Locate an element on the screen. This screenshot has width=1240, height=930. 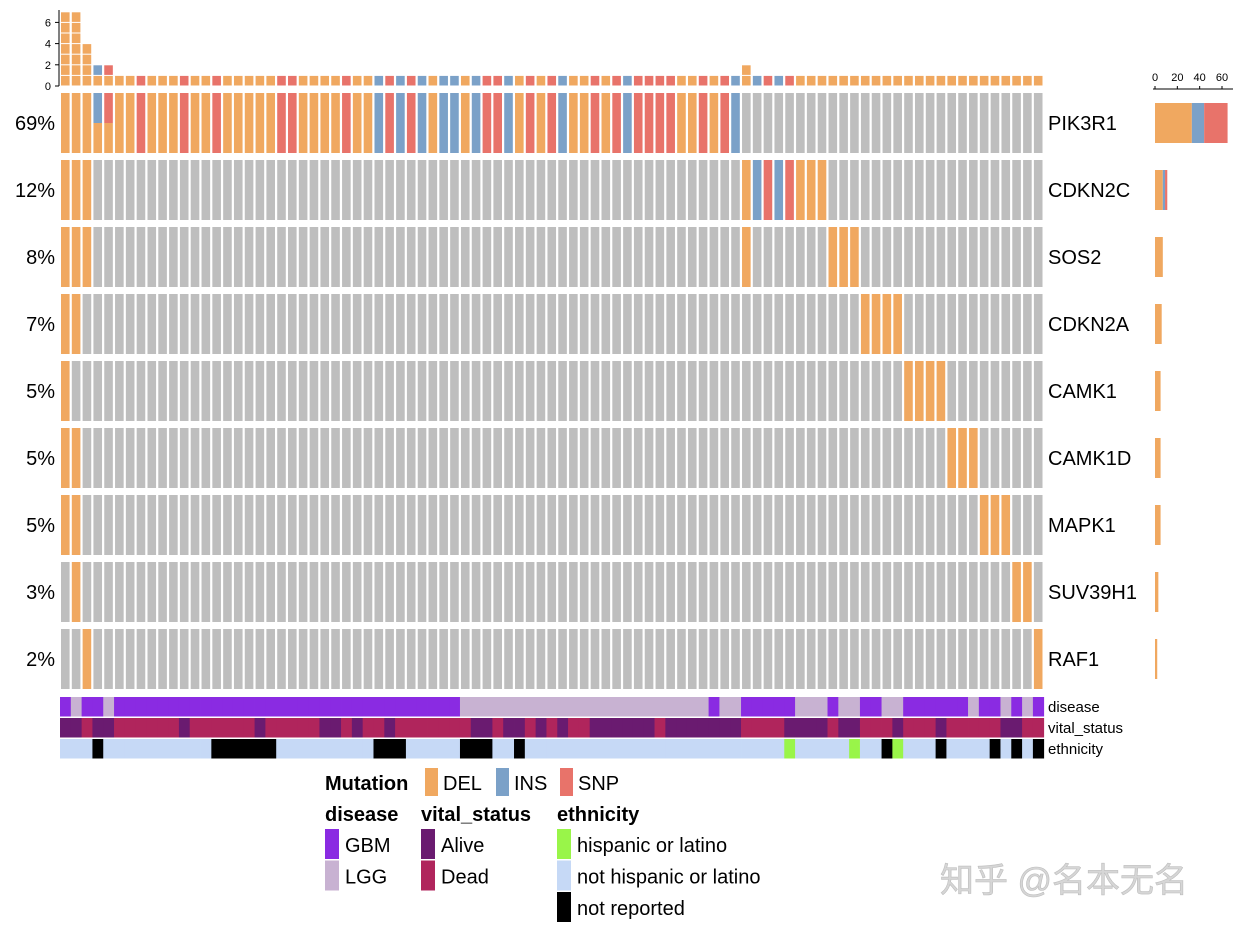
gene-name-label: PIK3R1 is located at coordinates (1082, 124).